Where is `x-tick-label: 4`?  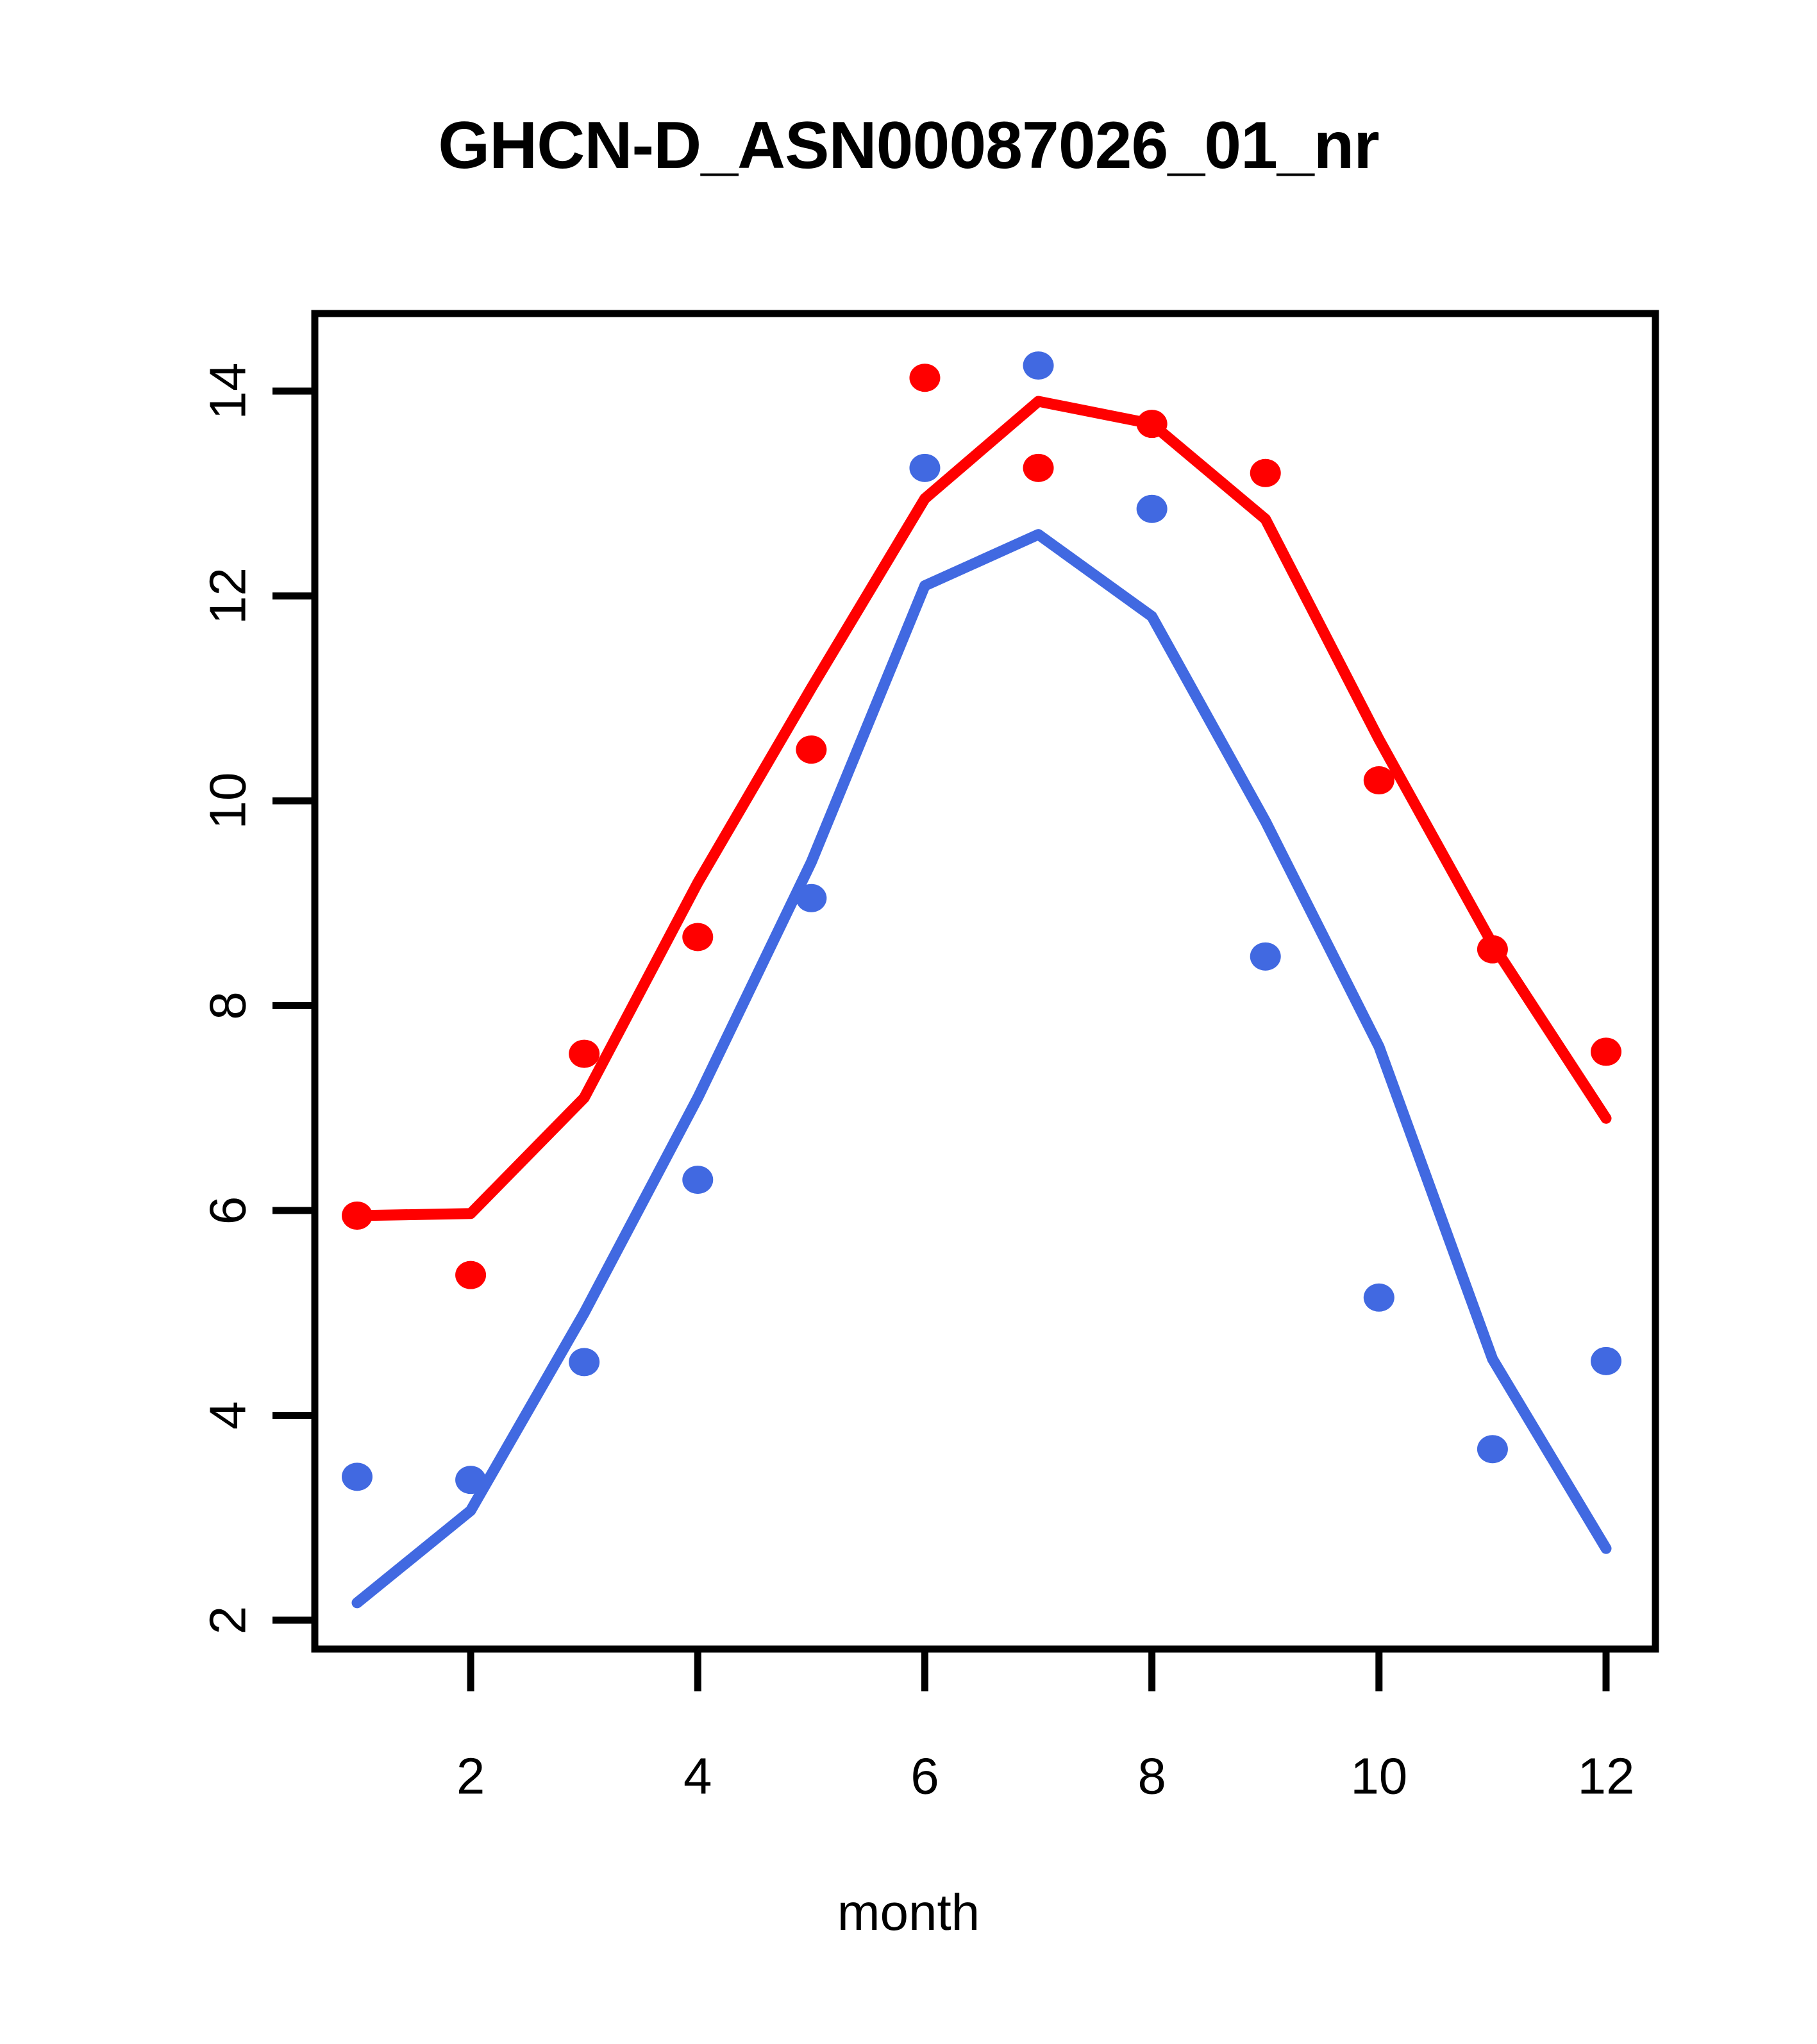 x-tick-label: 4 is located at coordinates (698, 1776).